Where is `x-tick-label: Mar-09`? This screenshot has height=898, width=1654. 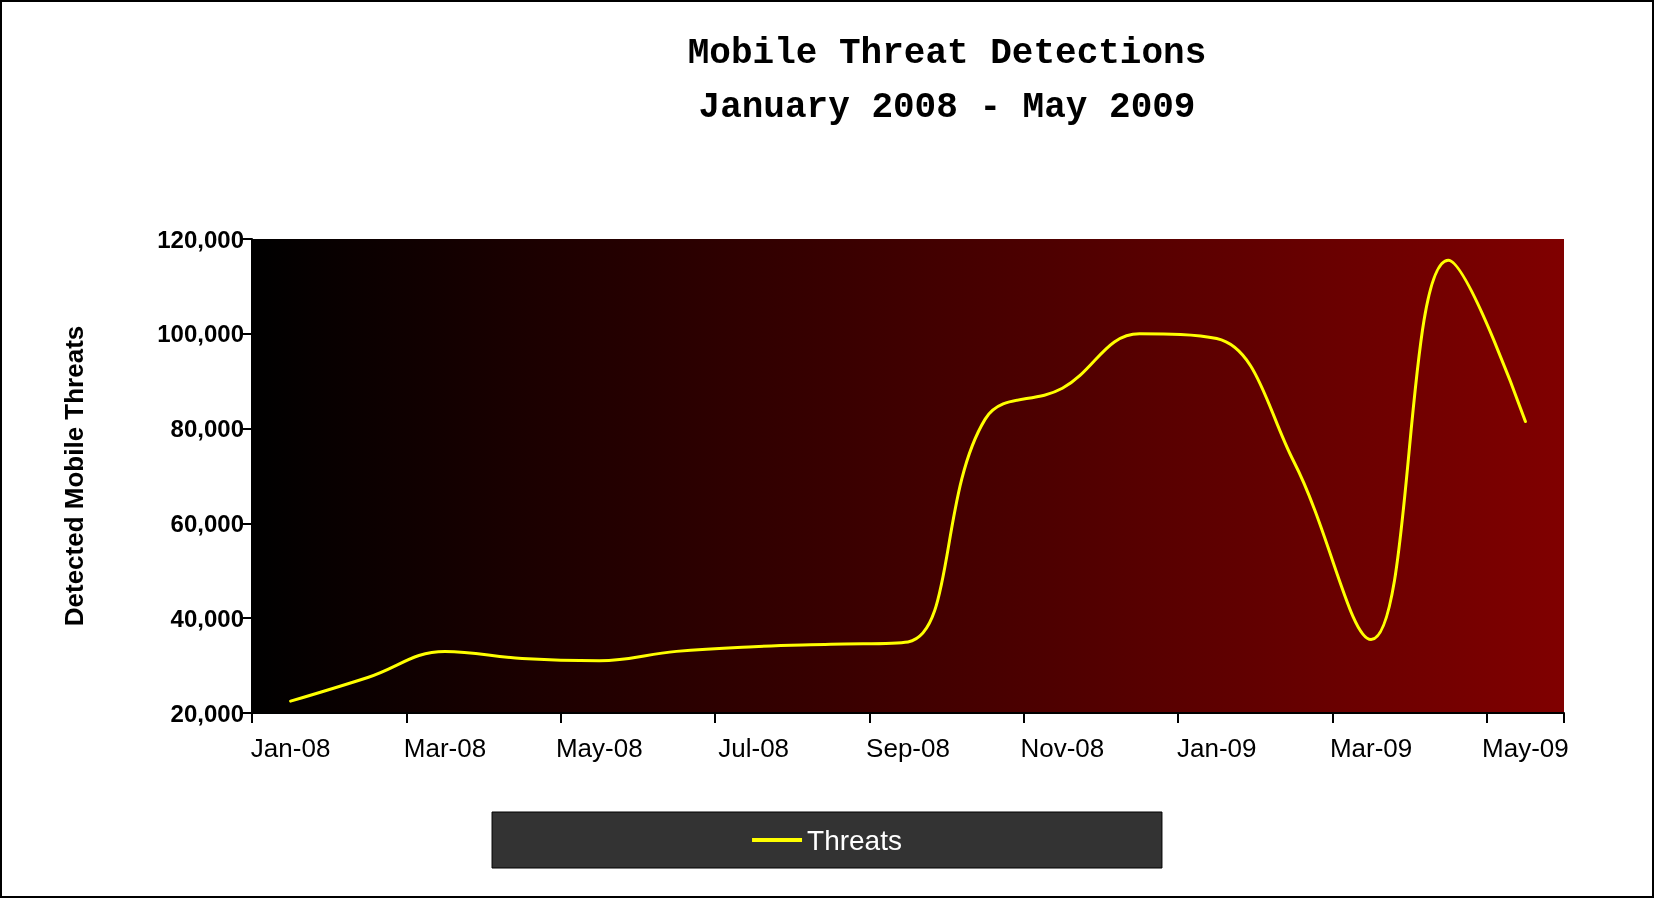
x-tick-label: Mar-09 is located at coordinates (1371, 748).